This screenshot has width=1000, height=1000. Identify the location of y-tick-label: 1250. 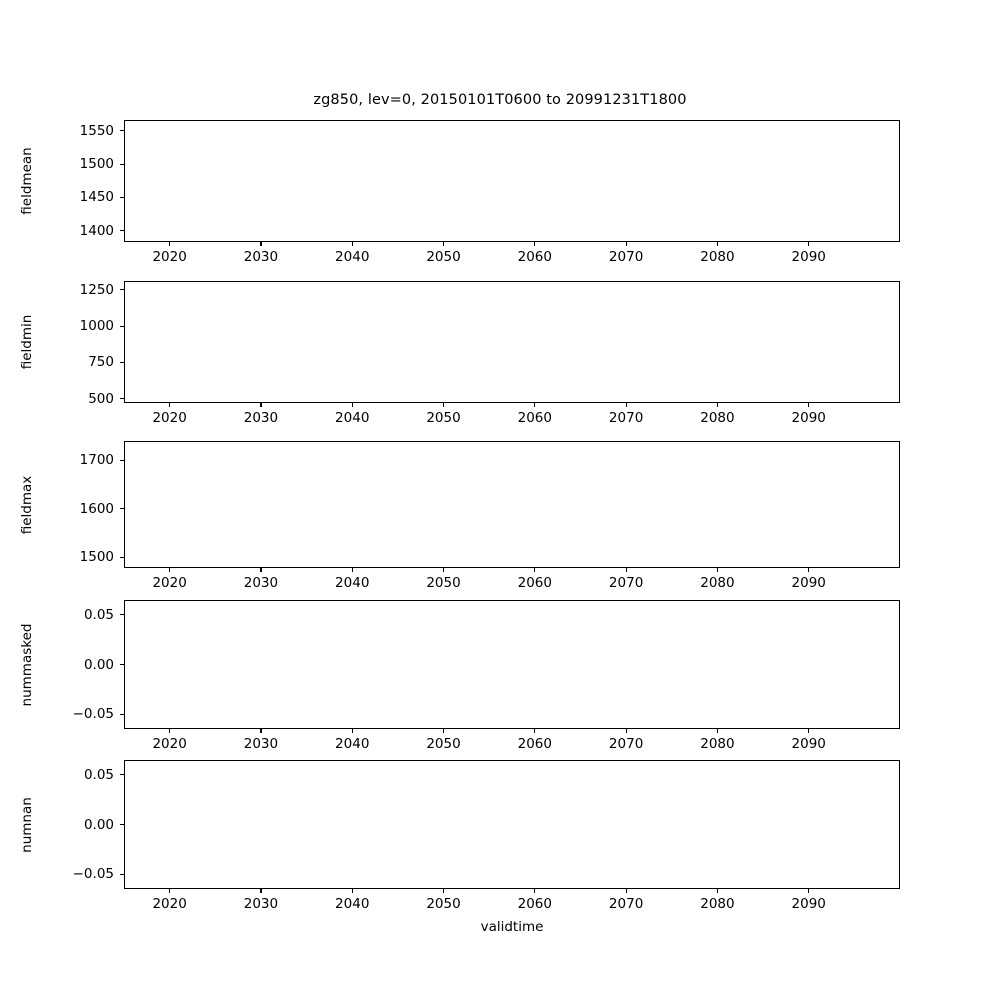
(96, 289).